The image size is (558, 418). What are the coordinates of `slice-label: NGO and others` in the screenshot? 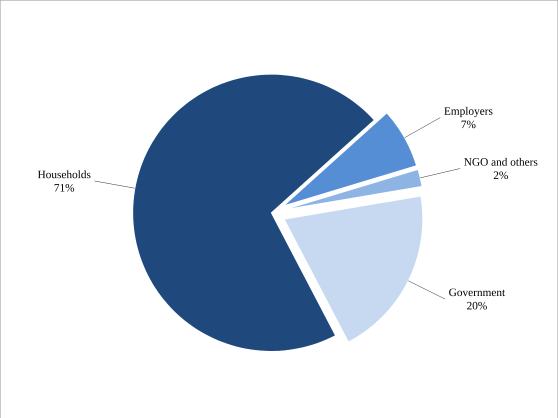 It's located at (501, 162).